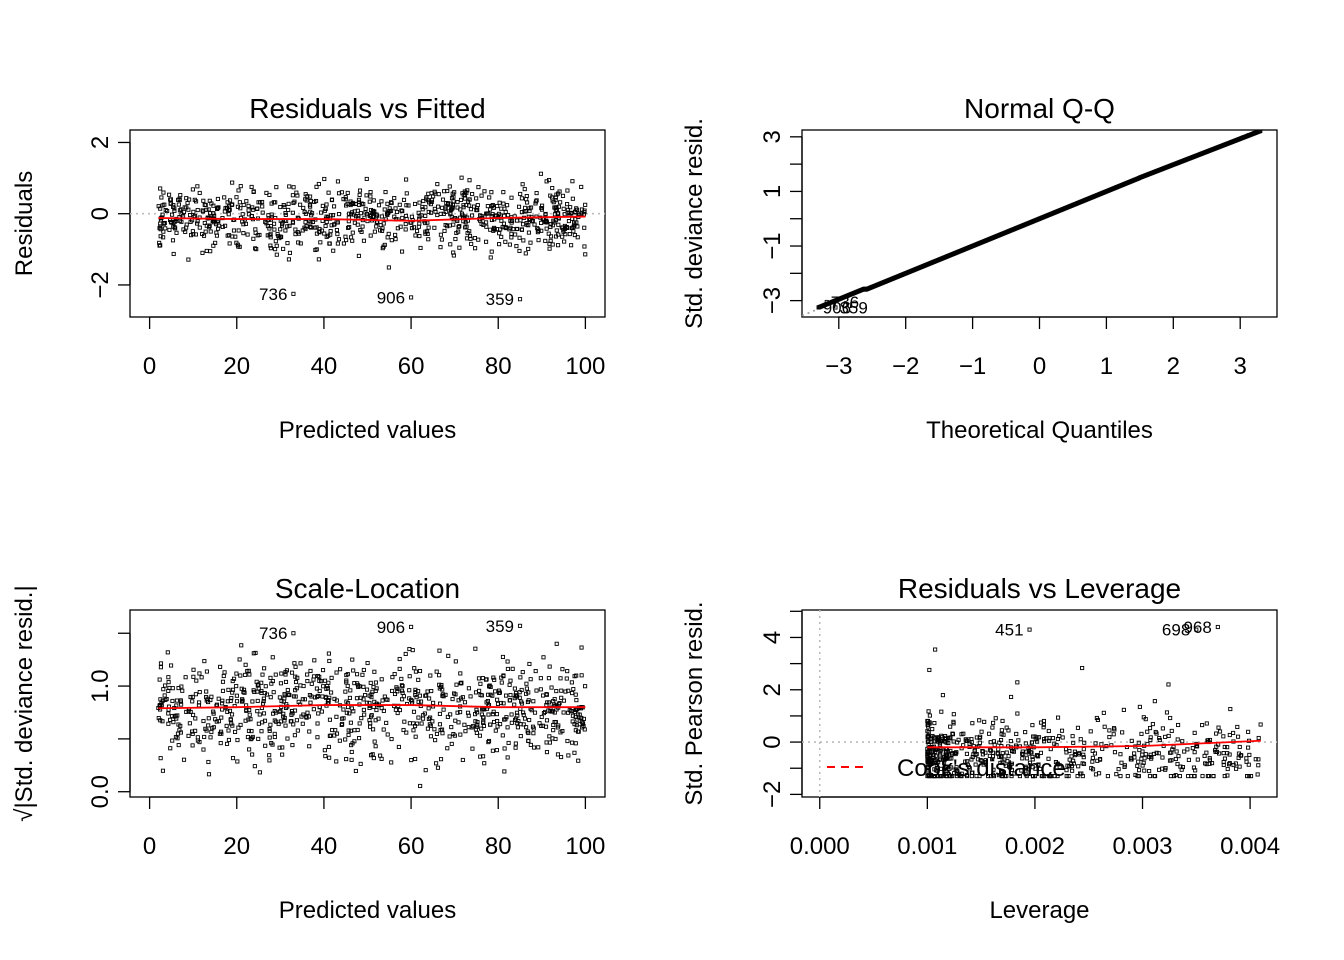  I want to click on x-tick-label: 2, so click(1173, 366).